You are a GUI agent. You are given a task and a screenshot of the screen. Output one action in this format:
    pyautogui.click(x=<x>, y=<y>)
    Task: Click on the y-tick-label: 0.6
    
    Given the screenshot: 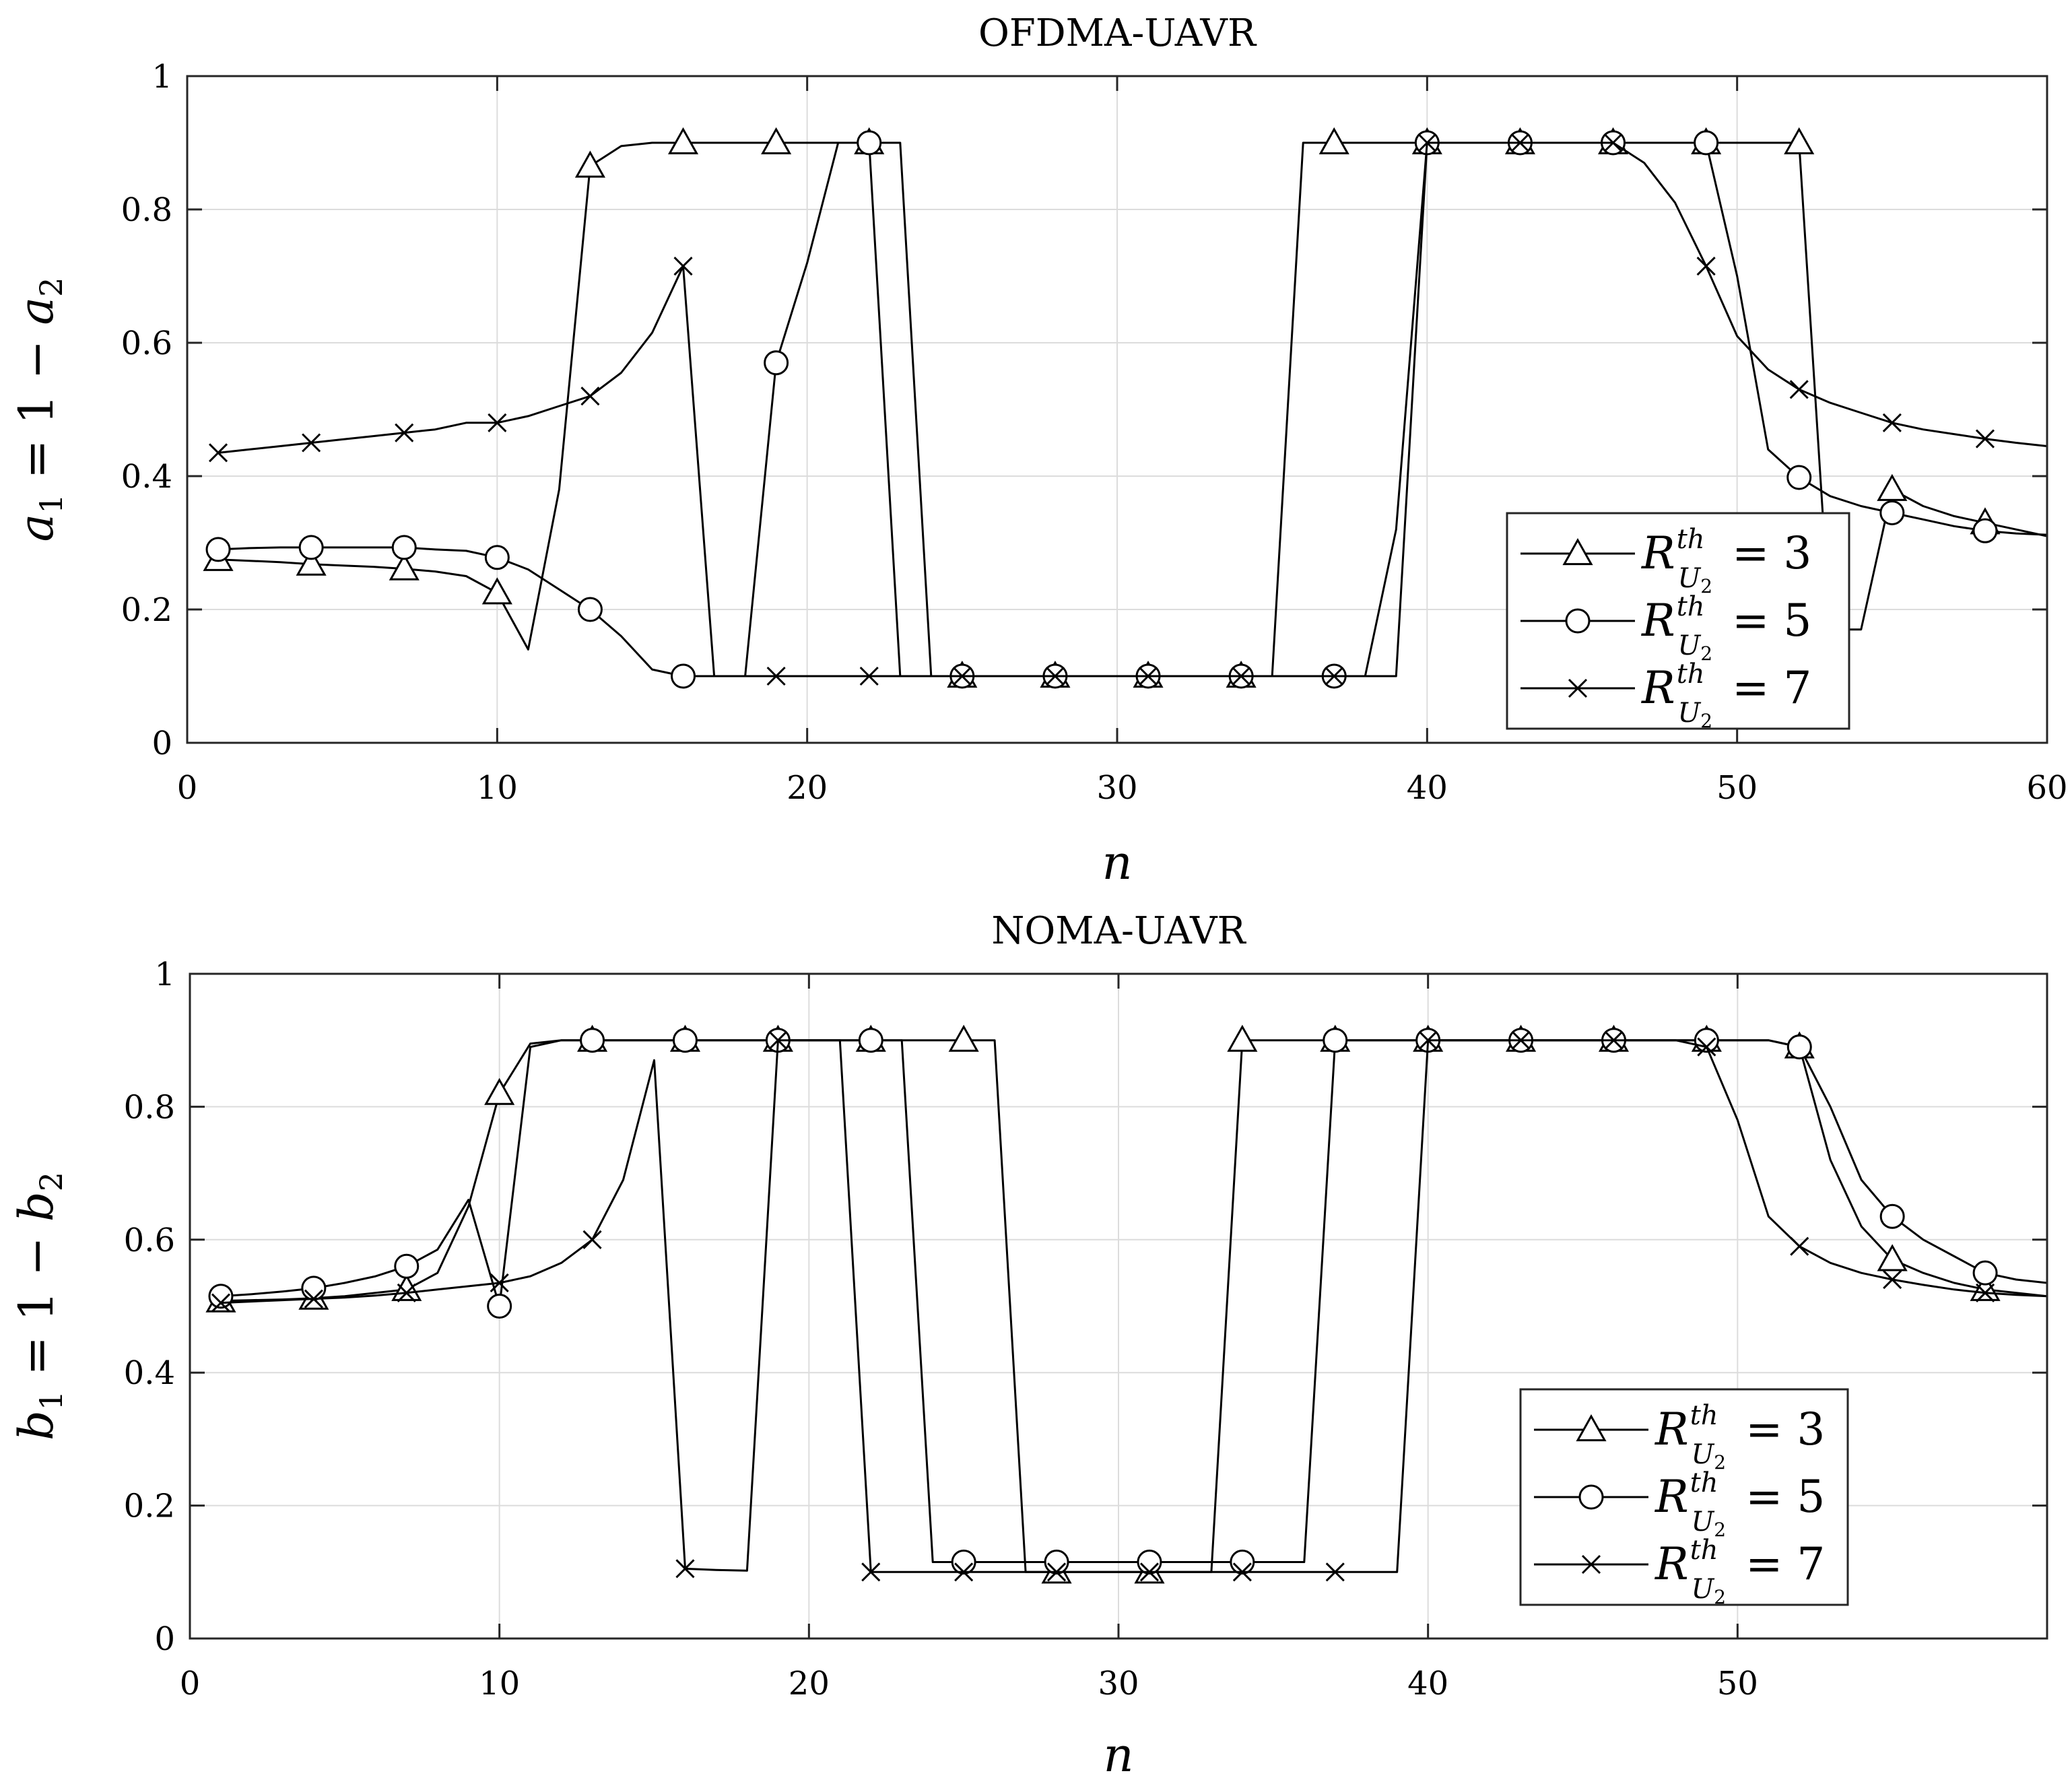 What is the action you would take?
    pyautogui.click(x=146, y=343)
    